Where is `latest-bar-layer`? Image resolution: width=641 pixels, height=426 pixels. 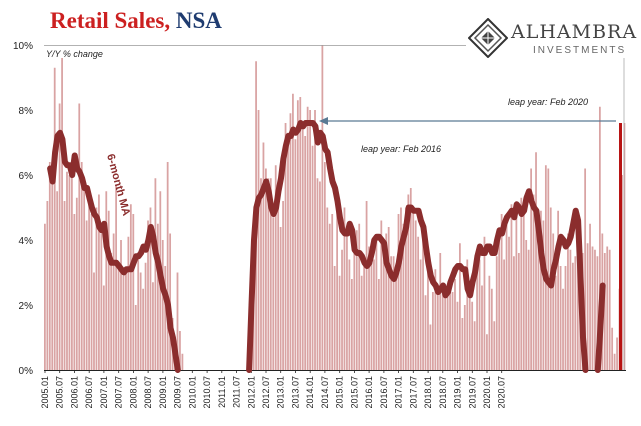 latest-bar-layer is located at coordinates (622, 214).